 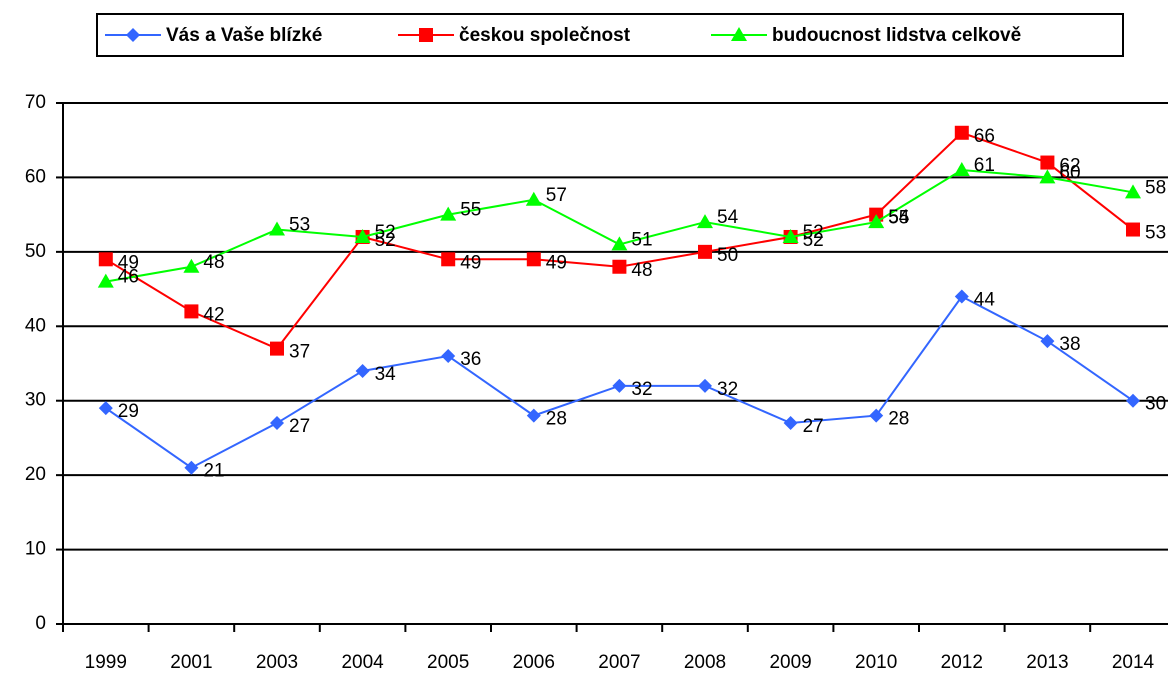 What do you see at coordinates (790, 662) in the screenshot?
I see `x-tick-label: 2009` at bounding box center [790, 662].